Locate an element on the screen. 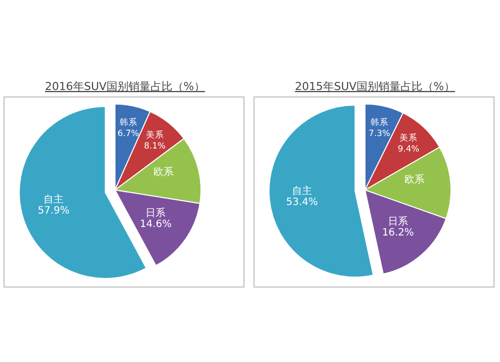  data-label: 57.9% is located at coordinates (54, 211).